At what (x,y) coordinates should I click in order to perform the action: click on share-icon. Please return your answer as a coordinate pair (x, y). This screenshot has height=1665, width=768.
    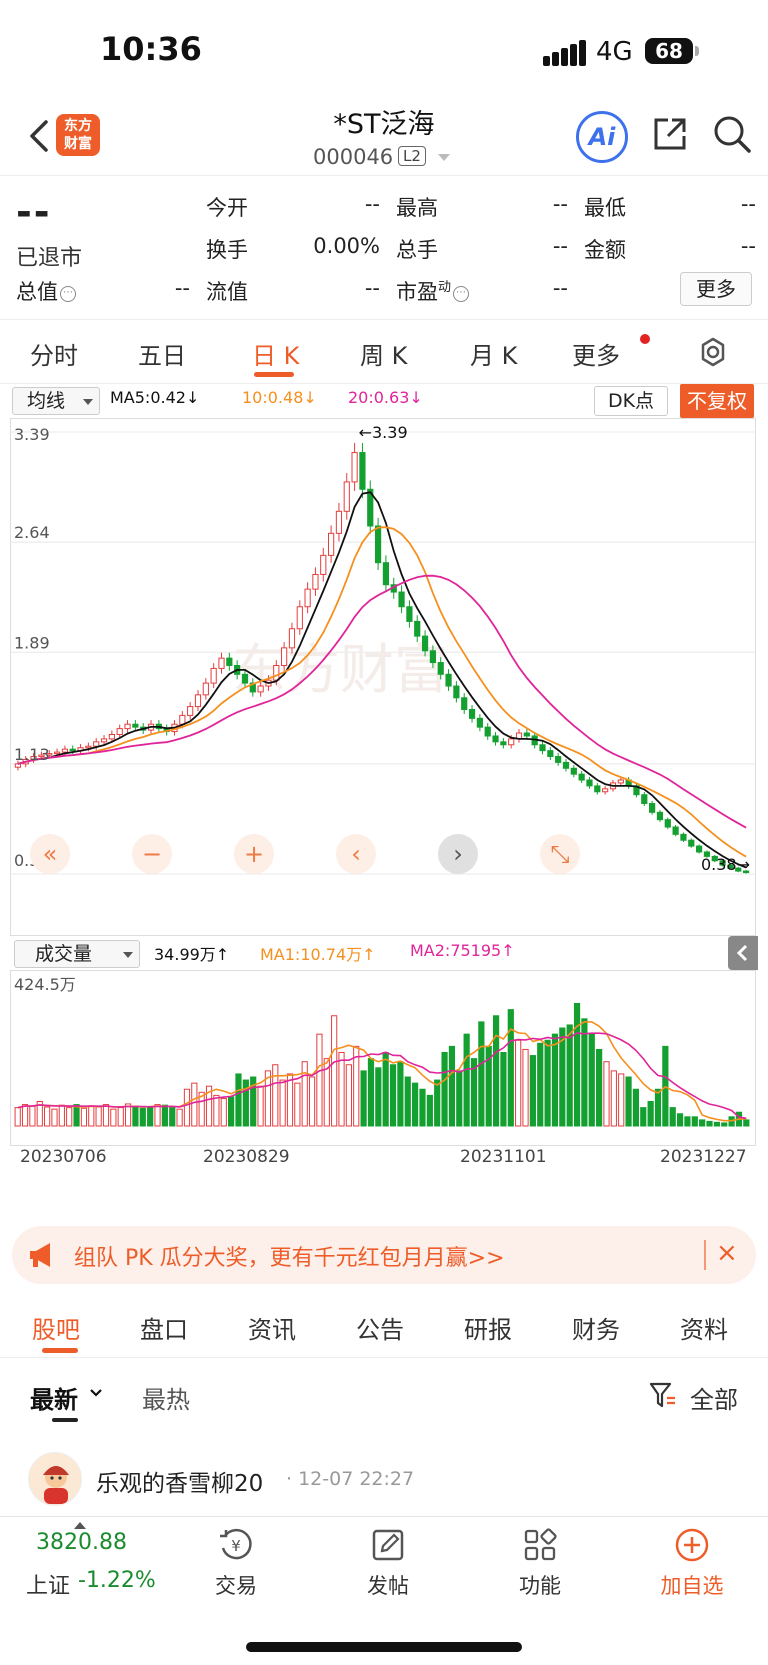
    Looking at the image, I should click on (670, 134).